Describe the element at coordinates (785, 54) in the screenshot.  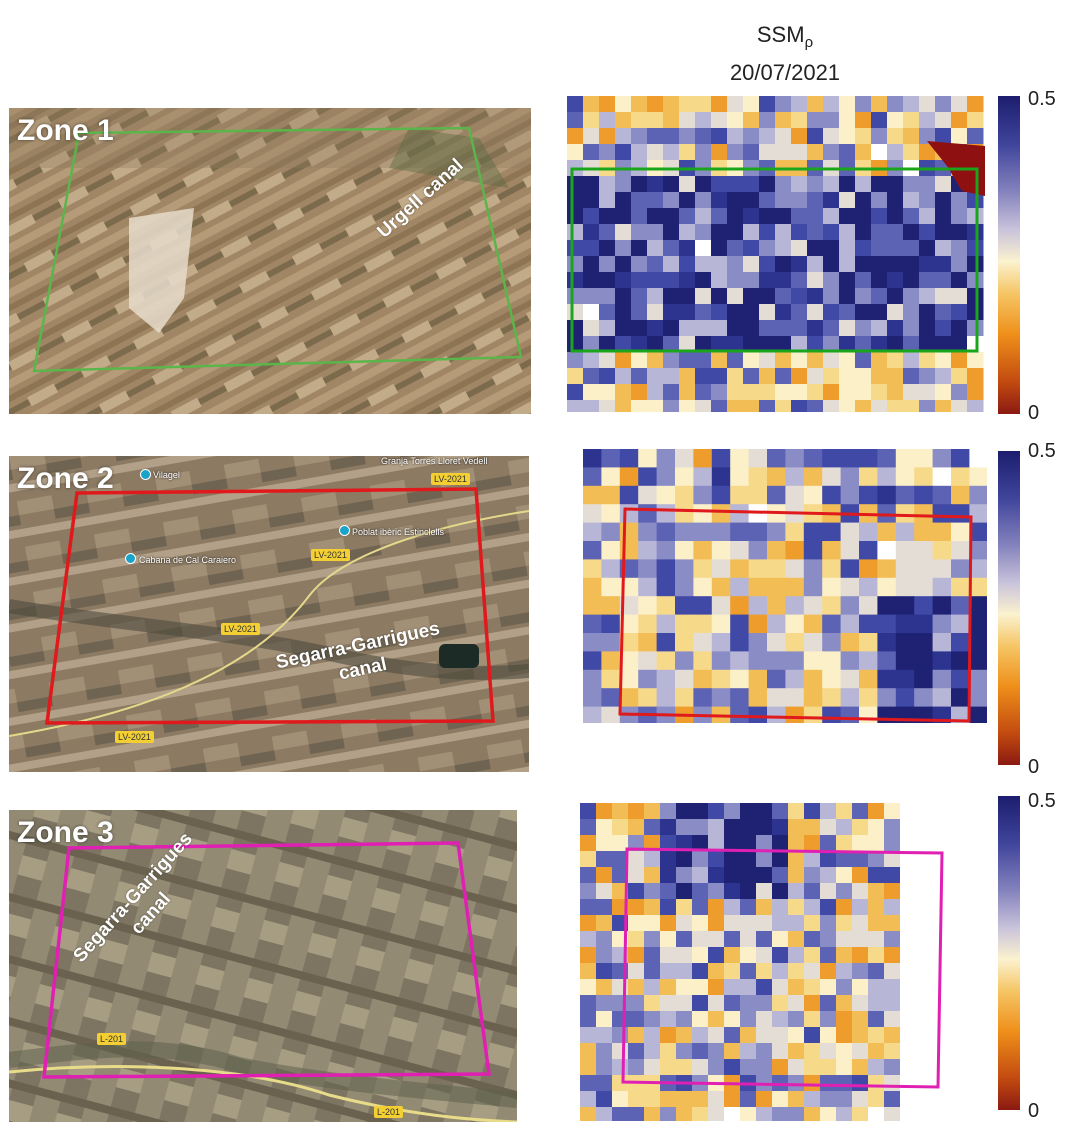
I see `figure-header: SSMρ 20/07/2021` at that location.